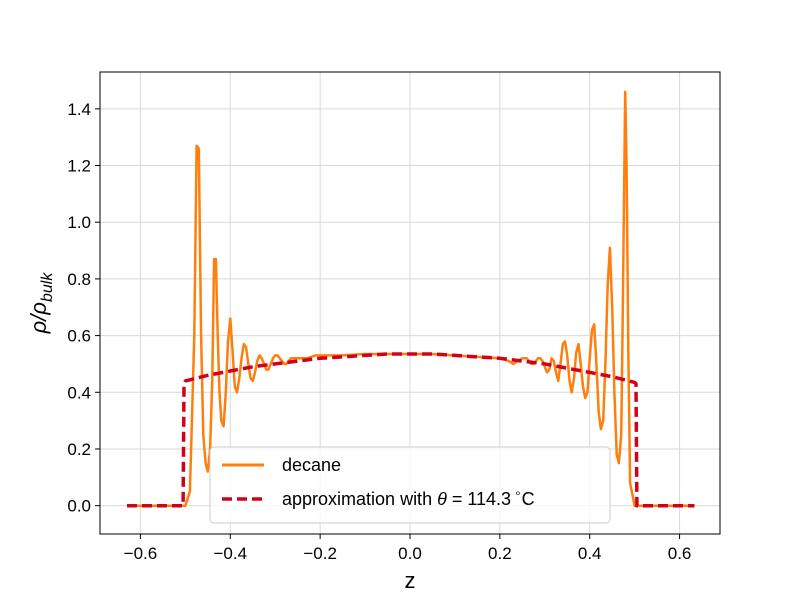 This screenshot has height=600, width=800. What do you see at coordinates (320, 553) in the screenshot?
I see `x-tick-label: −0.2` at bounding box center [320, 553].